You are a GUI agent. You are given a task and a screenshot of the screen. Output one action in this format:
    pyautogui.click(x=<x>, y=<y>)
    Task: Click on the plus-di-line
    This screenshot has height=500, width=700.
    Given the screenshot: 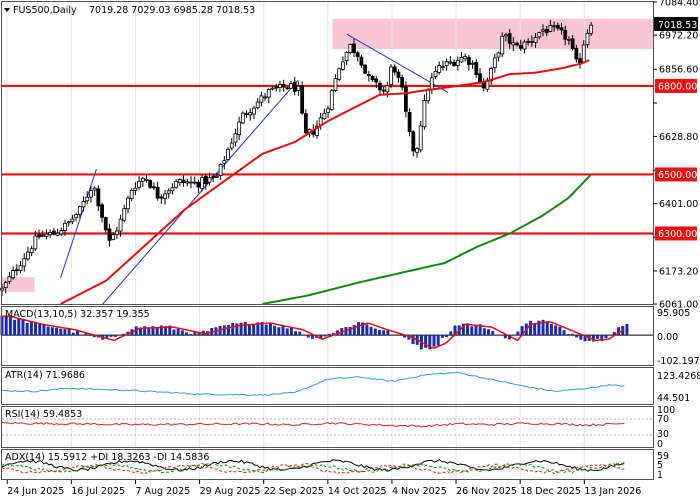 What is the action you would take?
    pyautogui.click(x=313, y=468)
    